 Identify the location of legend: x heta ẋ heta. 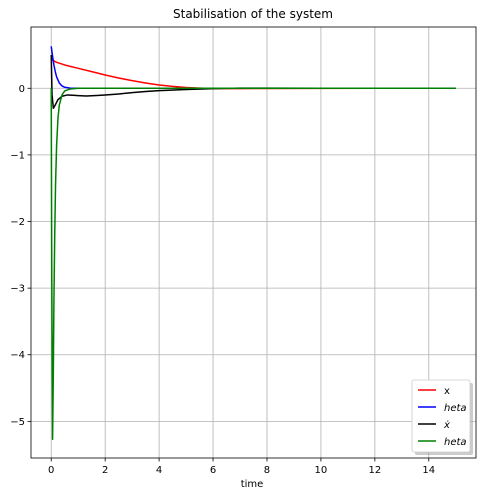
(442, 417).